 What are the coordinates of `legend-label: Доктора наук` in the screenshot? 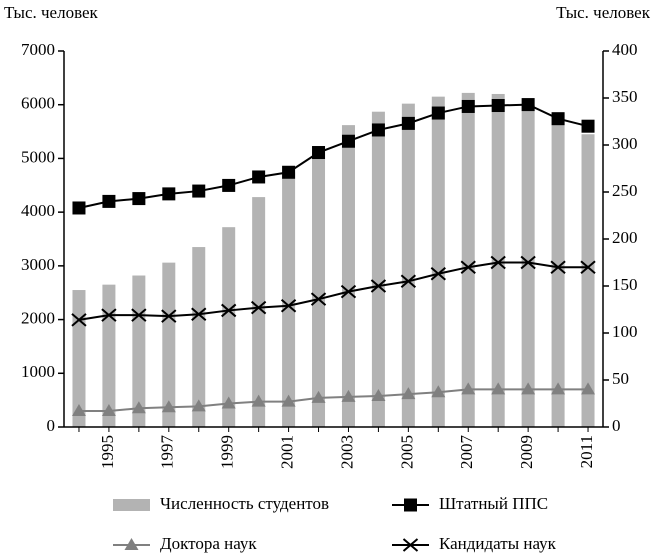 It's located at (208, 543).